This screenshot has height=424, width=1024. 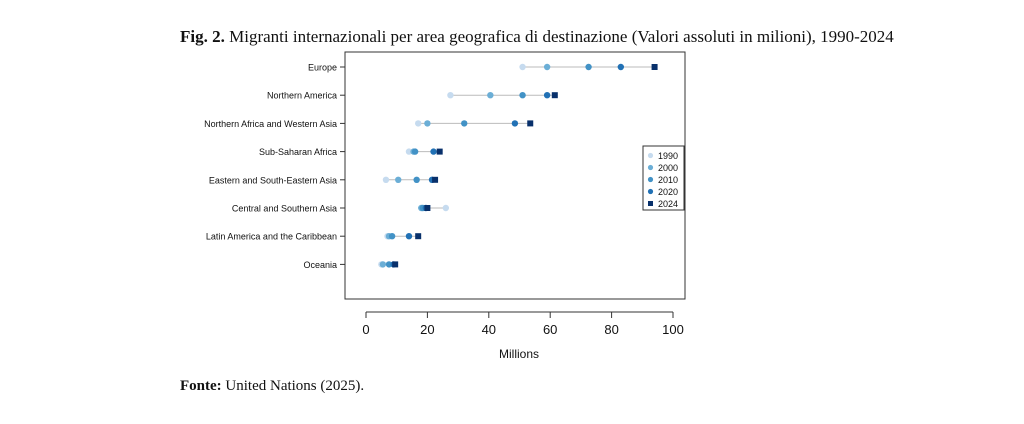 What do you see at coordinates (271, 237) in the screenshot?
I see `category-label: Latin America and the Caribbean` at bounding box center [271, 237].